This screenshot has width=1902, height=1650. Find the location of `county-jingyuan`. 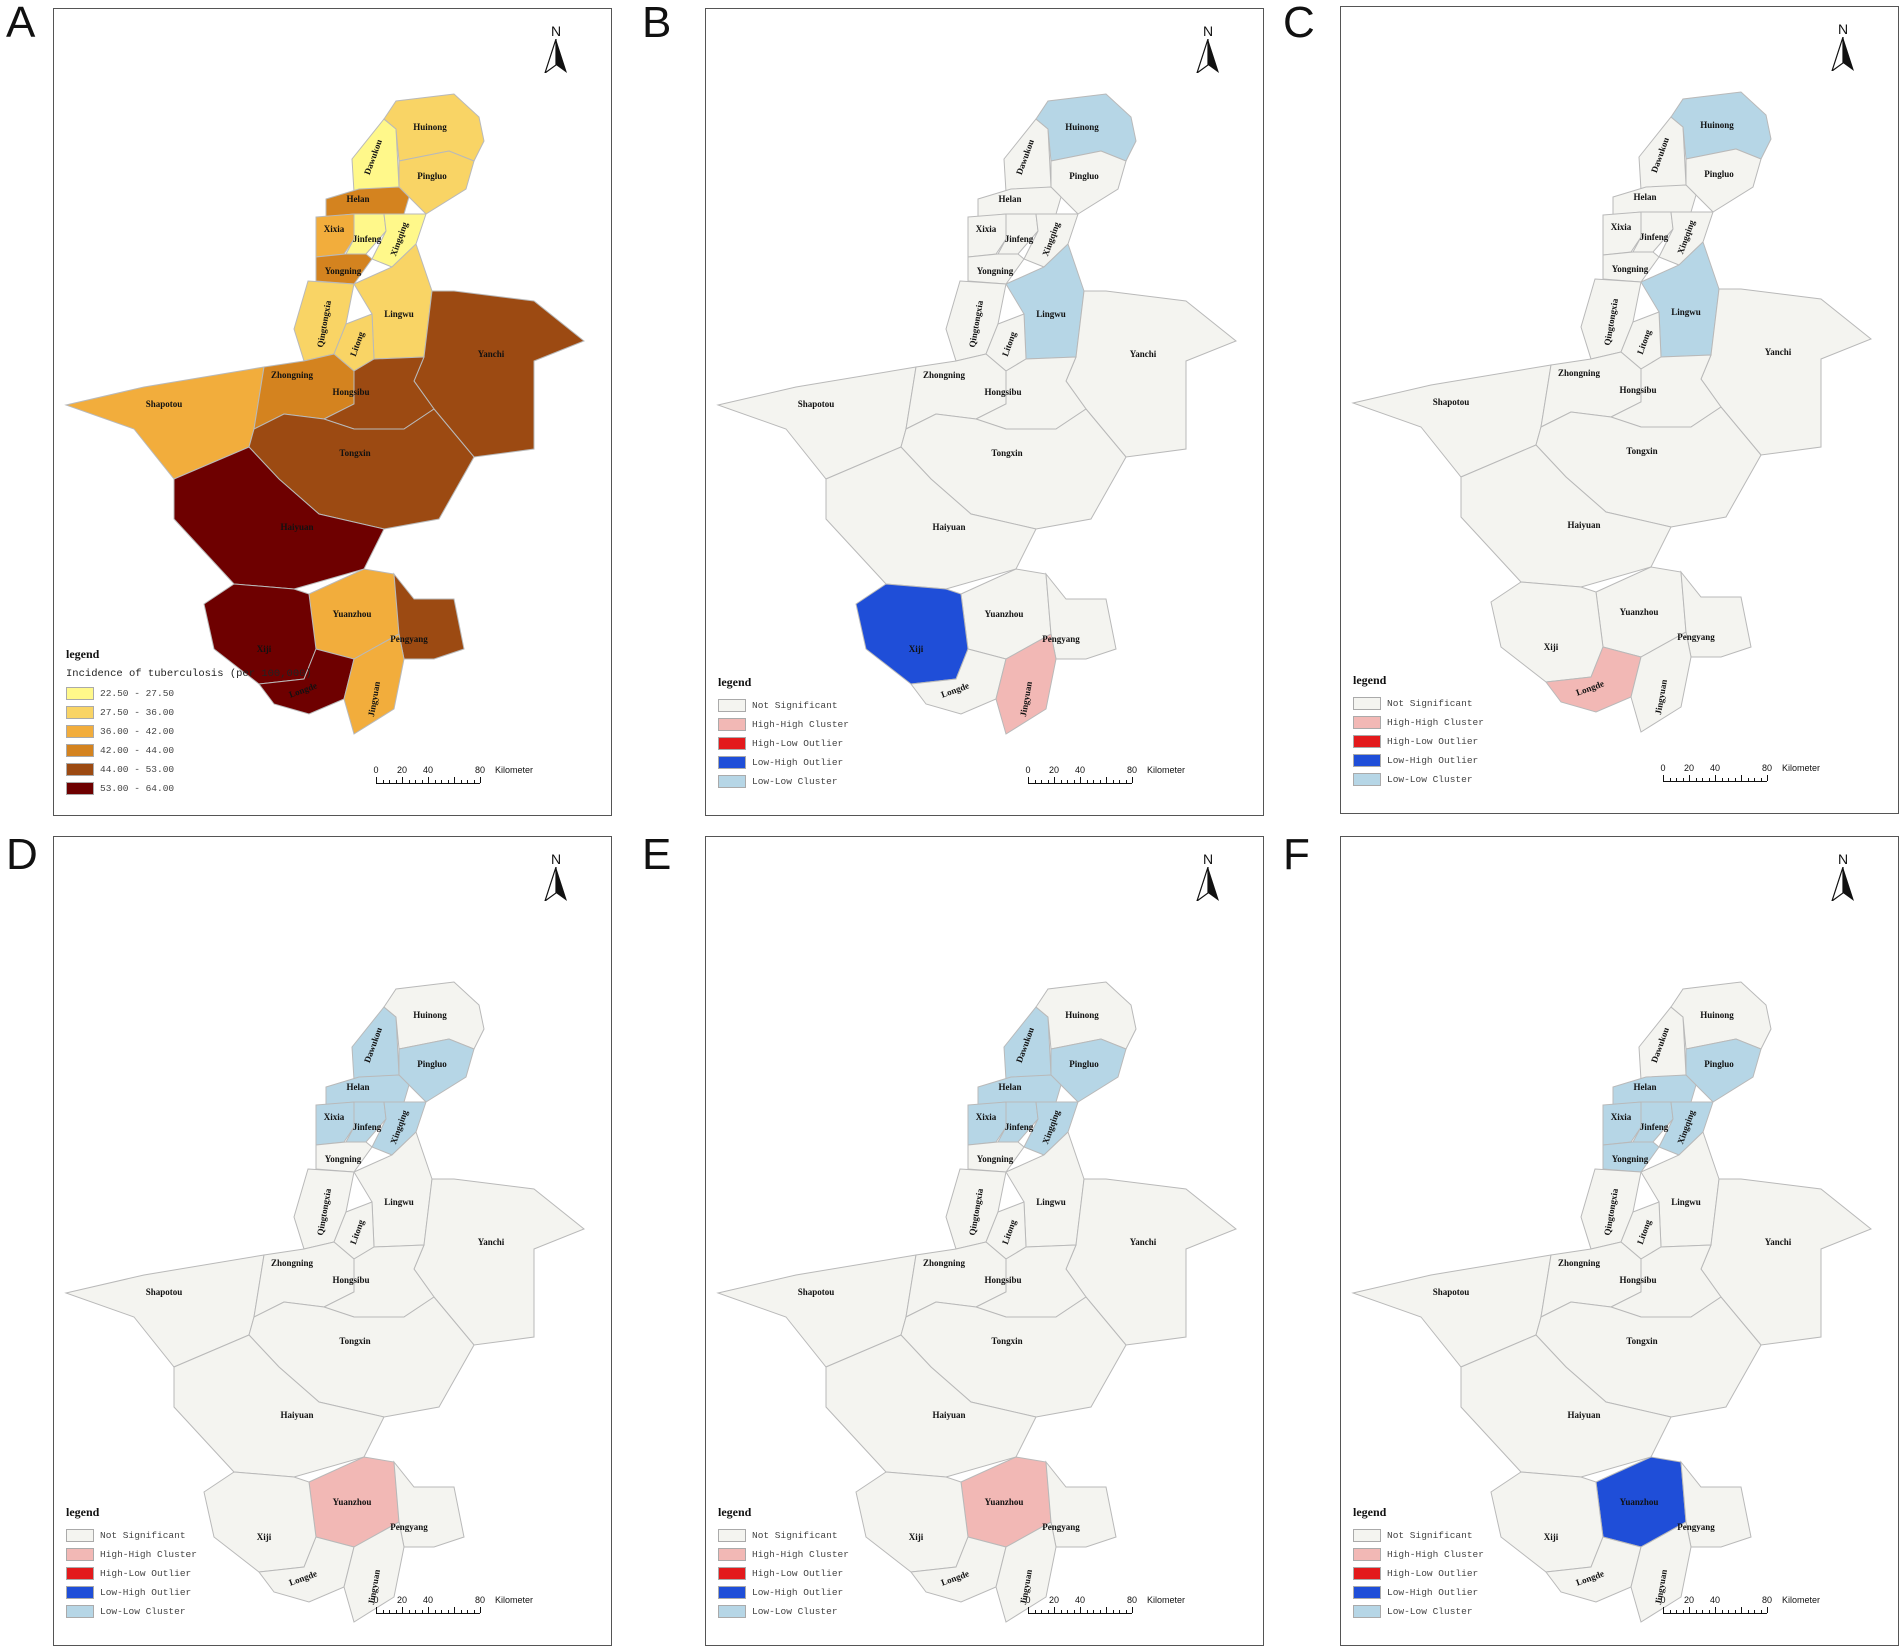

county-jingyuan is located at coordinates (1661, 682).